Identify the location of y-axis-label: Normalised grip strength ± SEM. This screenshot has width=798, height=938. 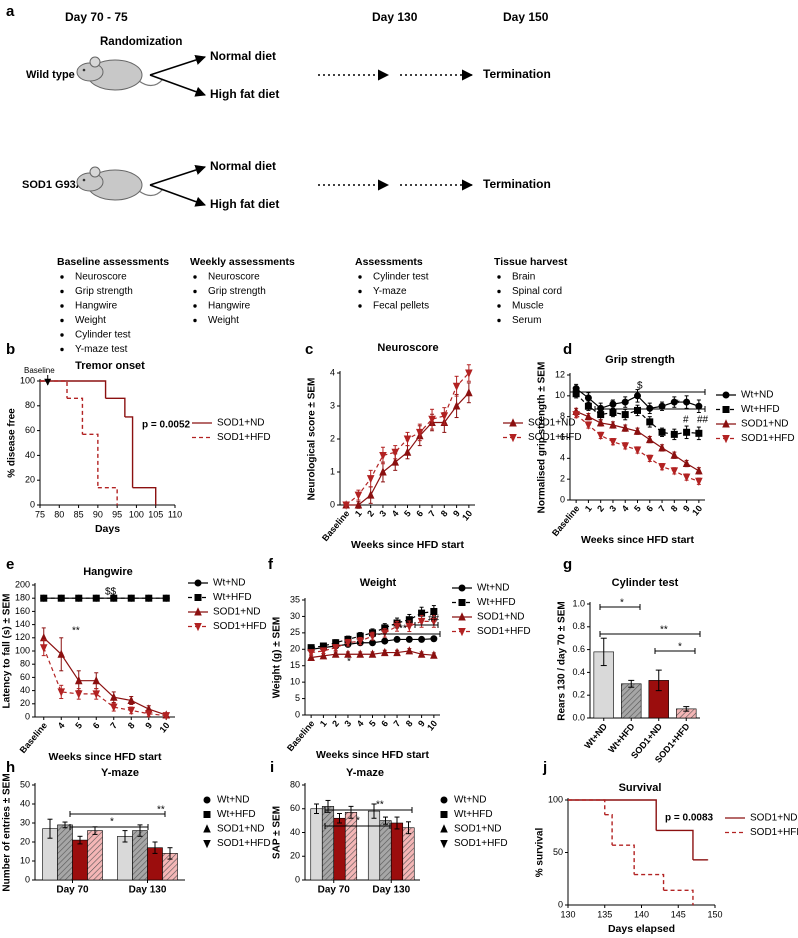
(542, 438).